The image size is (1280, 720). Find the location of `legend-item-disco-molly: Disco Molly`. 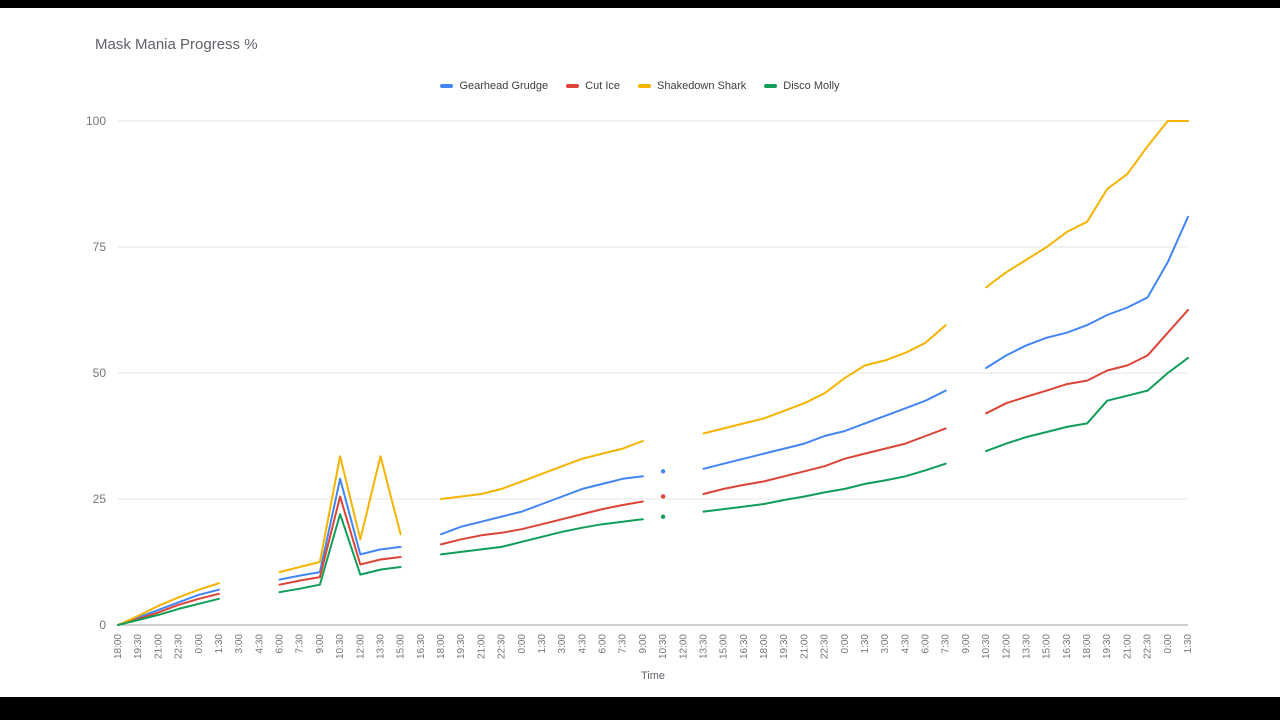

legend-item-disco-molly: Disco Molly is located at coordinates (802, 86).